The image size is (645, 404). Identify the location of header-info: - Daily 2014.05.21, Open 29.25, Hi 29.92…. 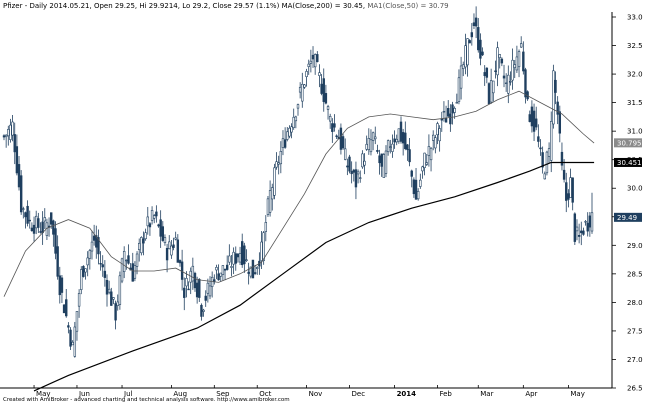
(152, 6).